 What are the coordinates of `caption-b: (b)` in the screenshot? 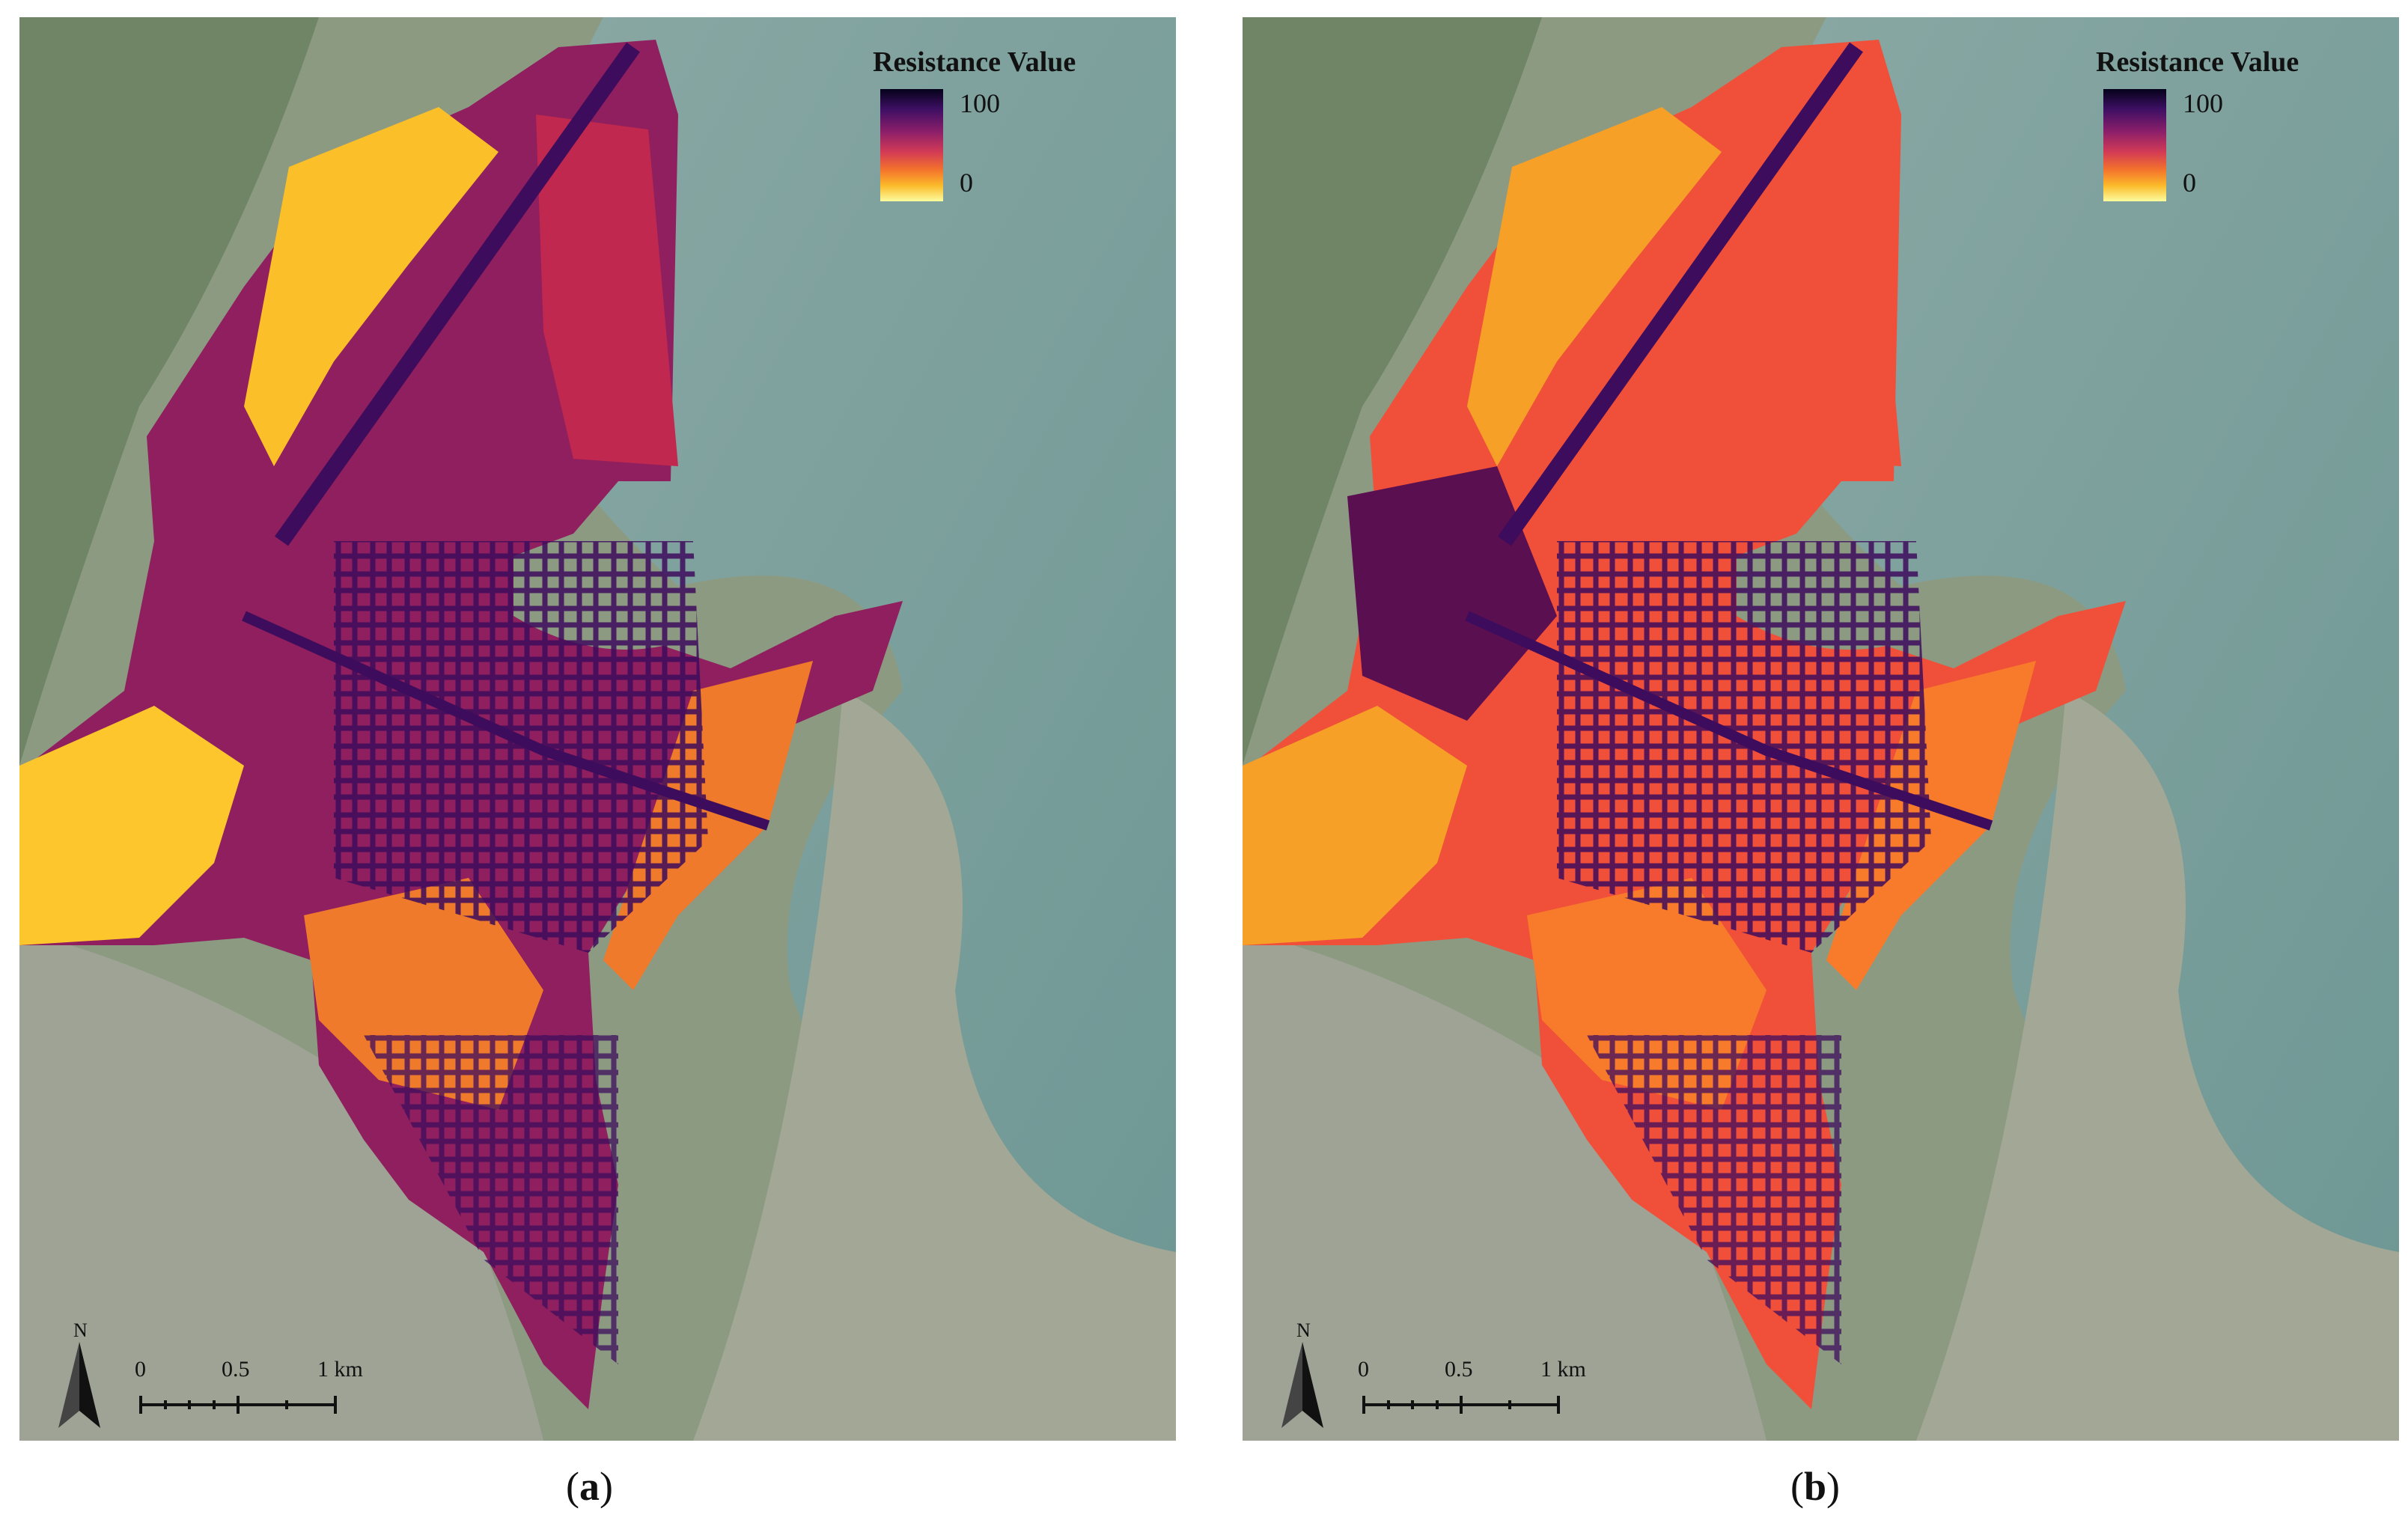 It's located at (1815, 1486).